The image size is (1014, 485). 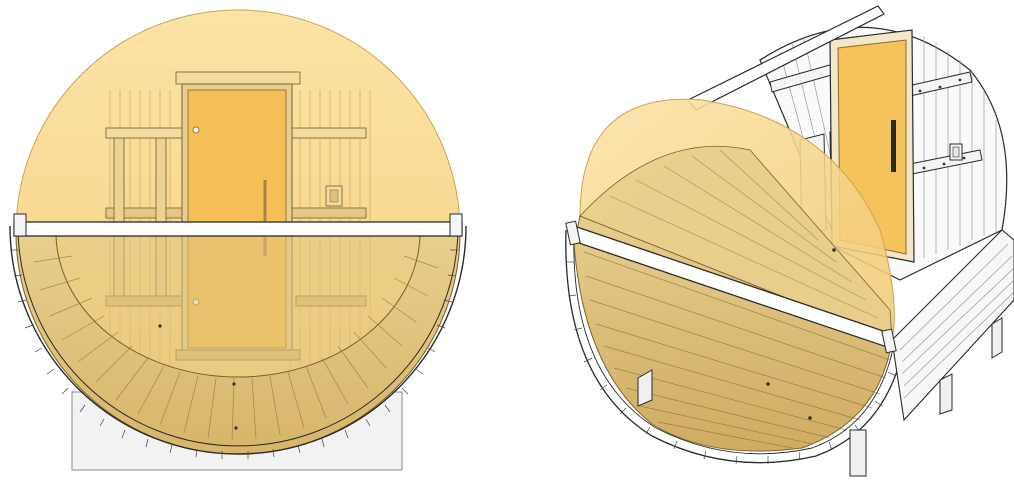 What do you see at coordinates (820, 397) in the screenshot?
I see `base-support` at bounding box center [820, 397].